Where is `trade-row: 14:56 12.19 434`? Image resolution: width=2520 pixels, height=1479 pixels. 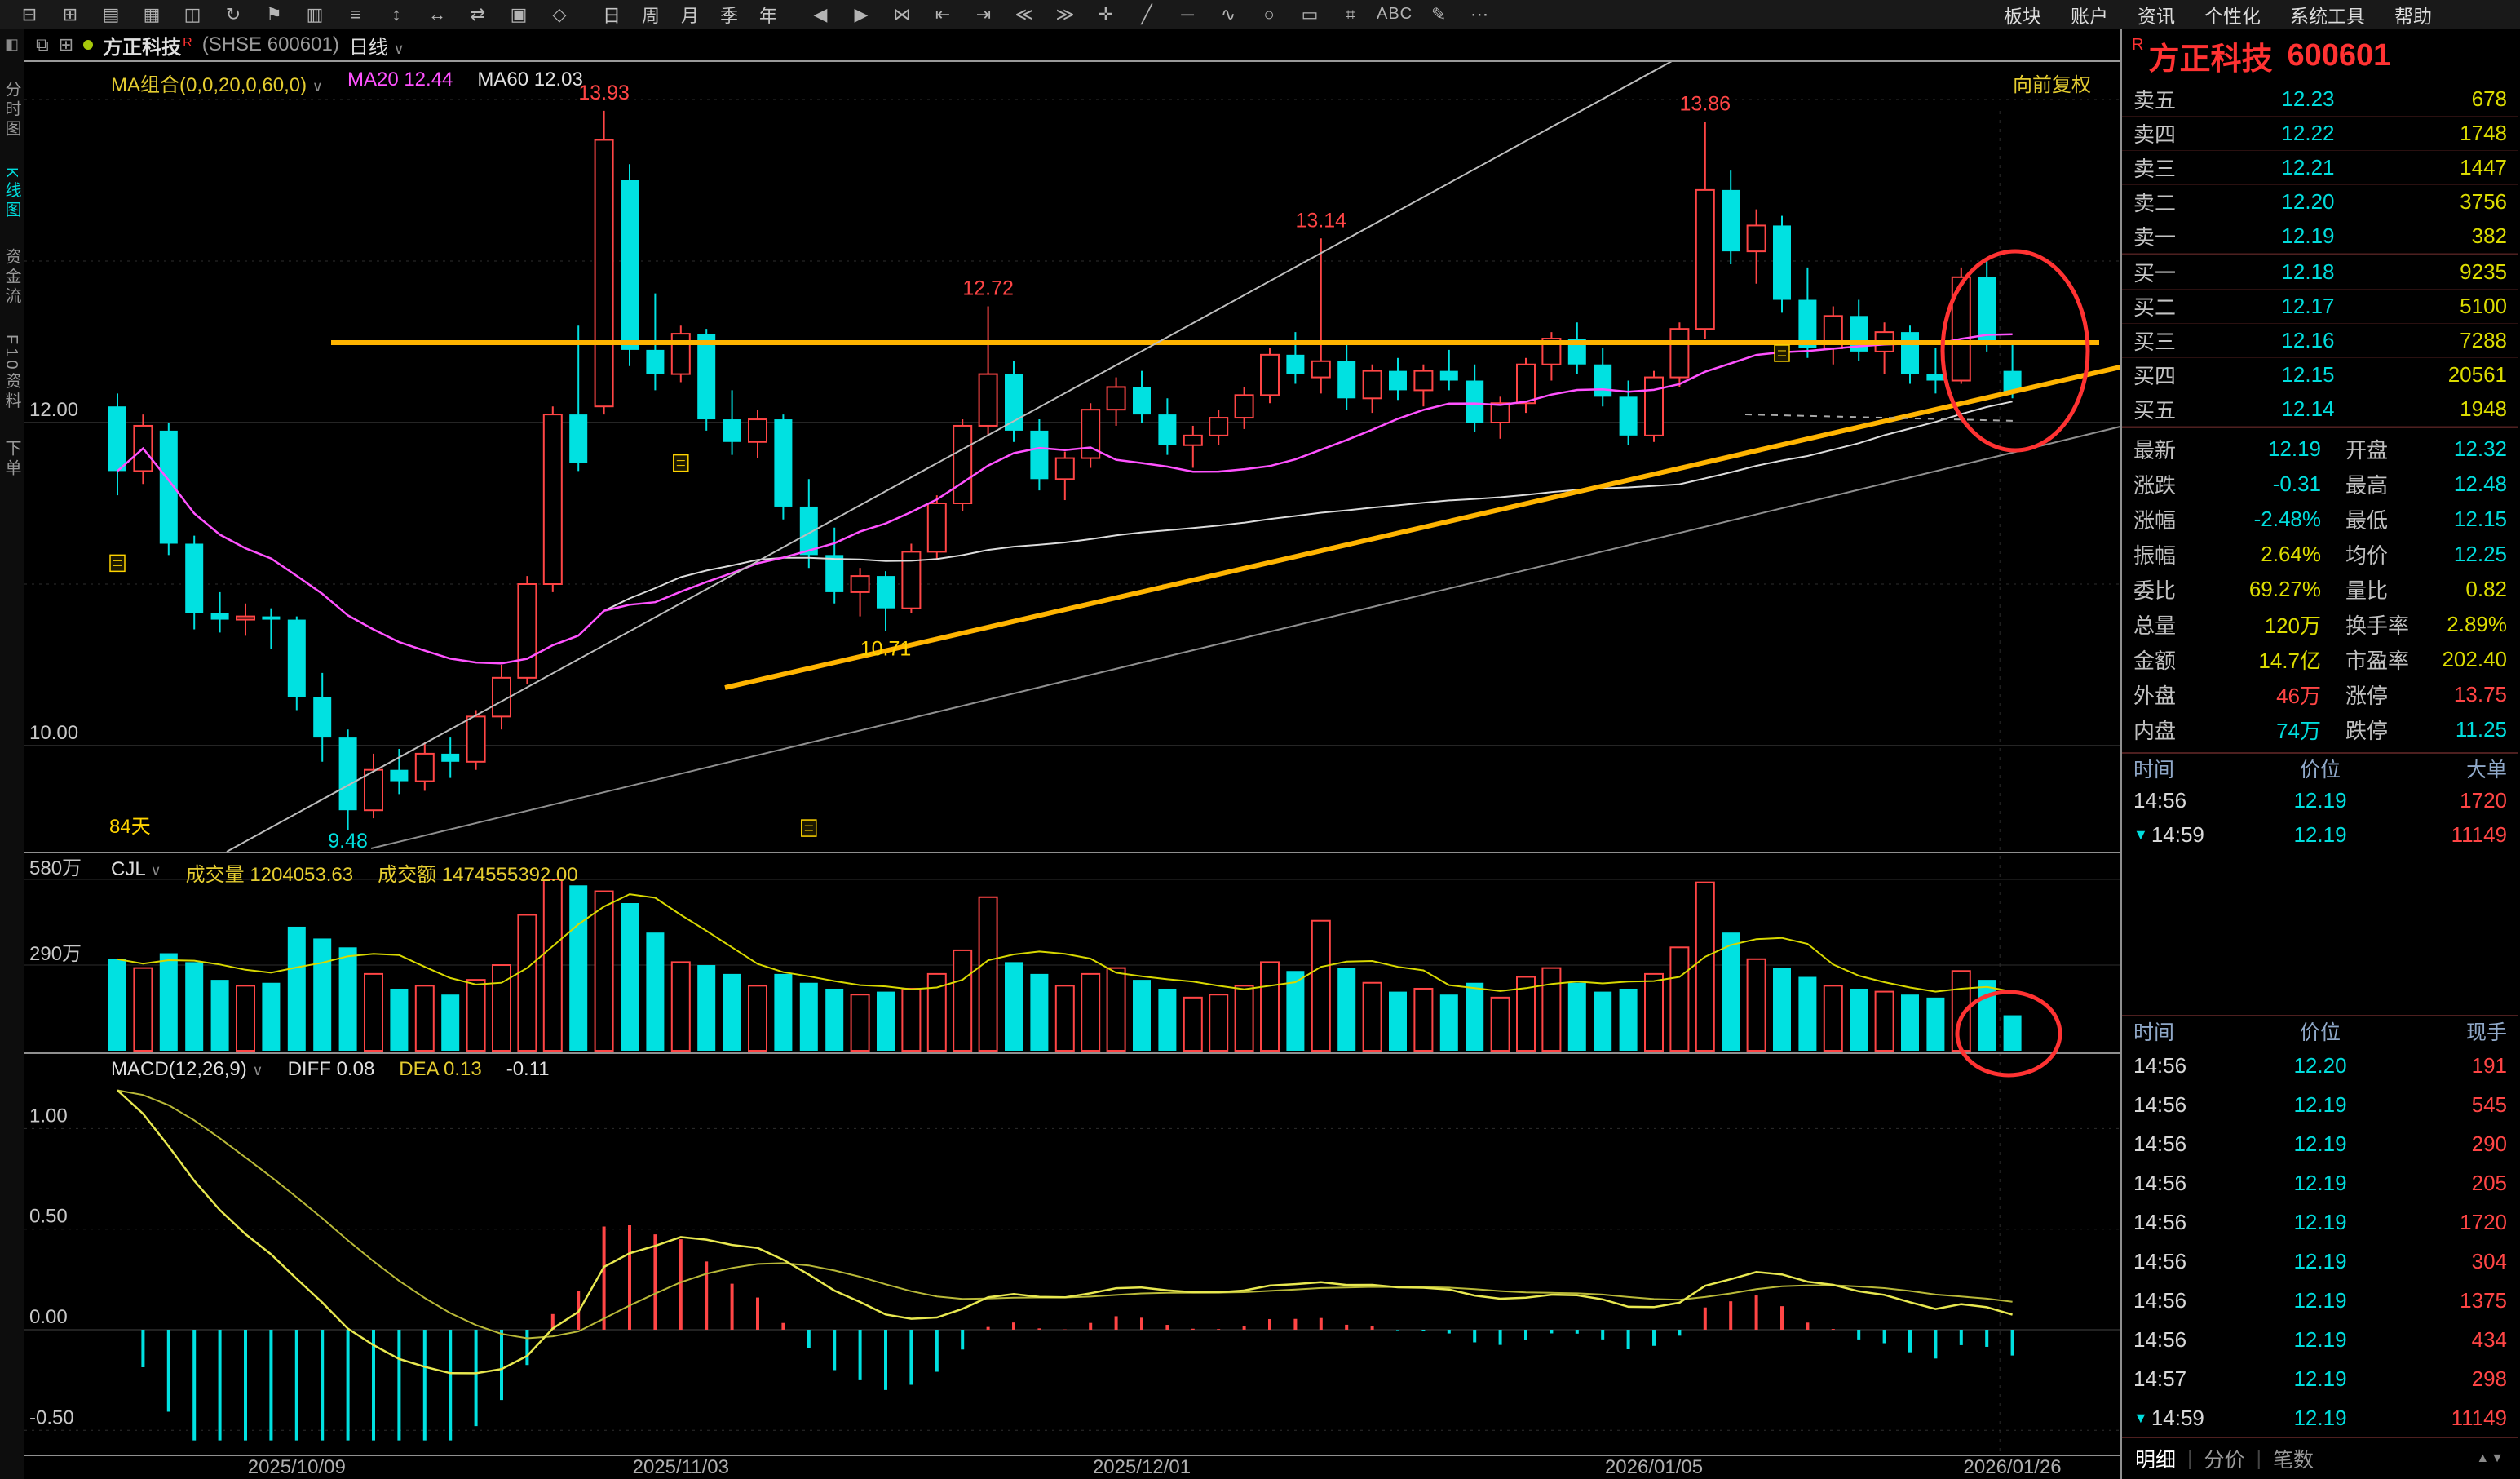 trade-row: 14:56 12.19 434 is located at coordinates (2320, 1339).